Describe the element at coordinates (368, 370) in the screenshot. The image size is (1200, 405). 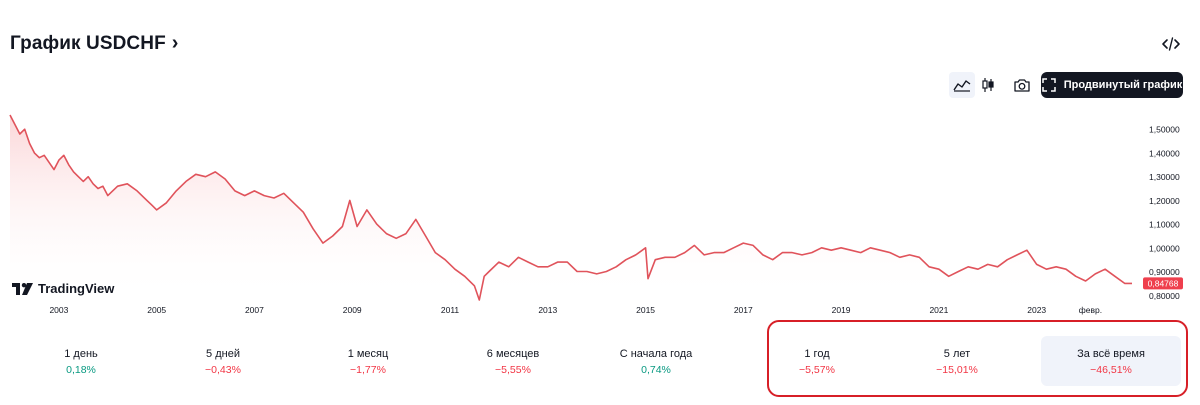
I see `period-change: −1,77%` at that location.